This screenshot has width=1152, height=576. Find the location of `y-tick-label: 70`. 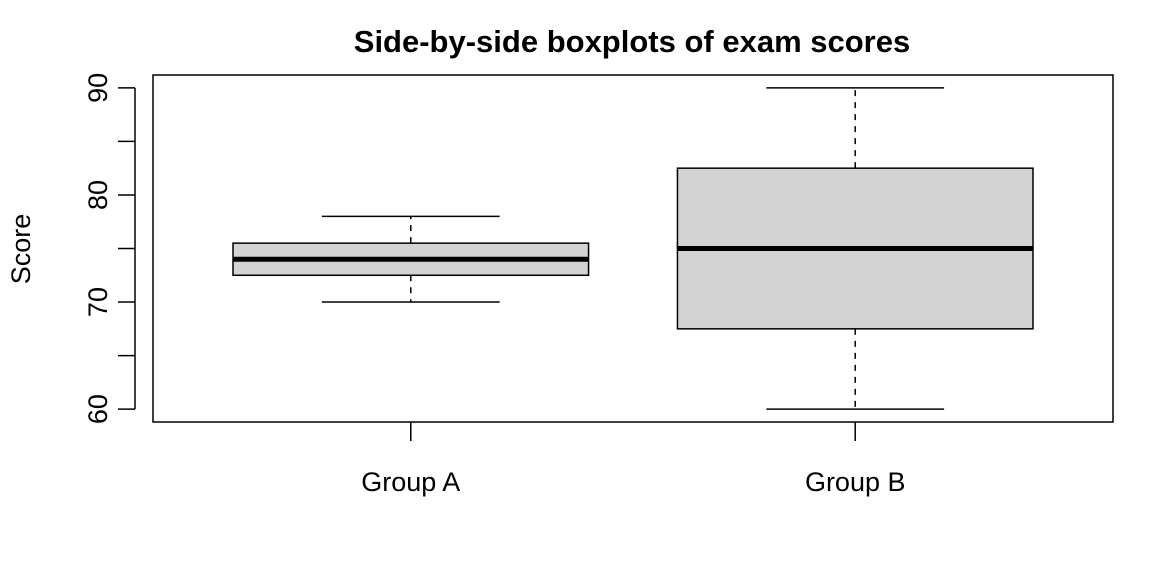

y-tick-label: 70 is located at coordinates (98, 302).